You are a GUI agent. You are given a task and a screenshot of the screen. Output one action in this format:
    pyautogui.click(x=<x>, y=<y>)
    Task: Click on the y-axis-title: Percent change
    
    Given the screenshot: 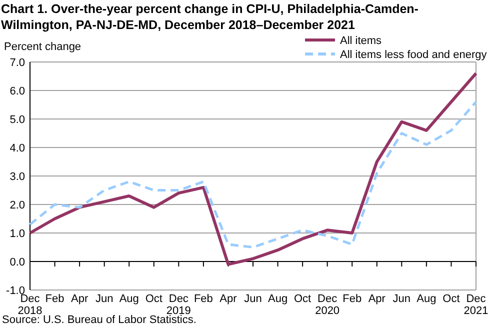 What is the action you would take?
    pyautogui.click(x=43, y=47)
    